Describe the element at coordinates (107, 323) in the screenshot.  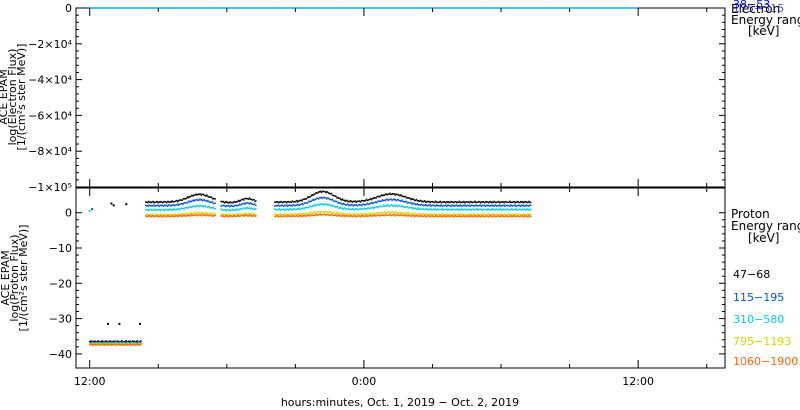
I see `proton-isolated-point` at that location.